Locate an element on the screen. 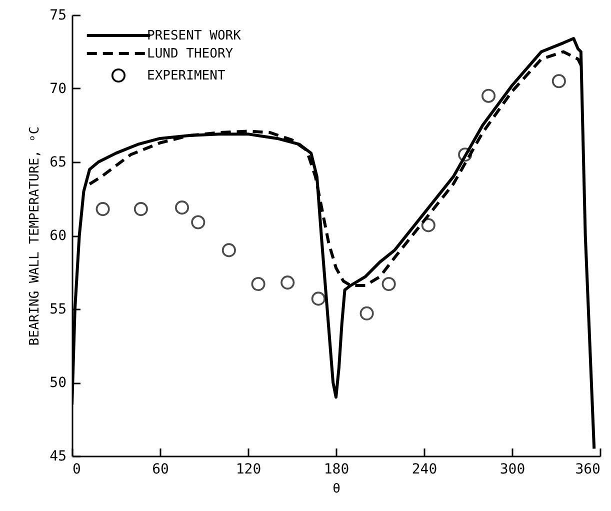 Image resolution: width=611 pixels, height=511 pixels. x-axis-title: θ is located at coordinates (336, 489).